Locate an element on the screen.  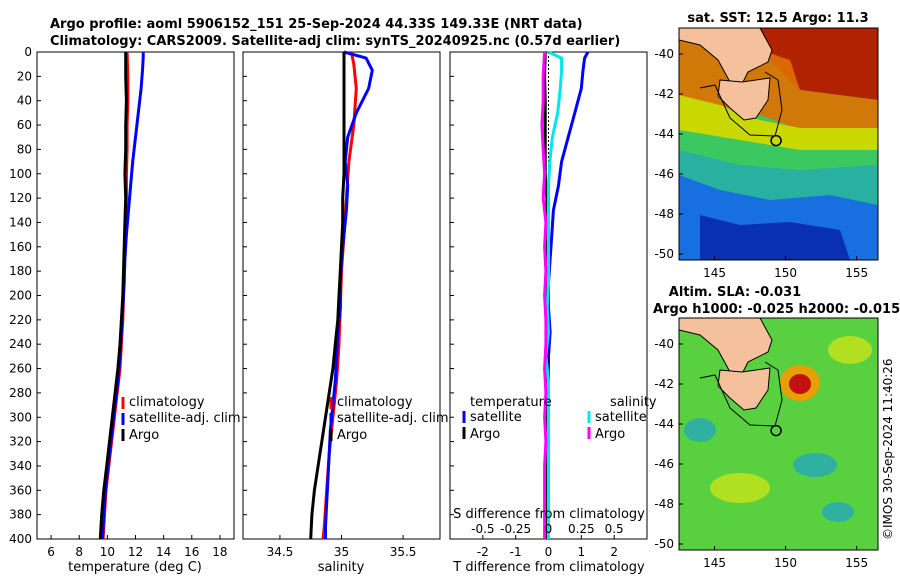
map-y-tick-label: -40 is located at coordinates (664, 344).